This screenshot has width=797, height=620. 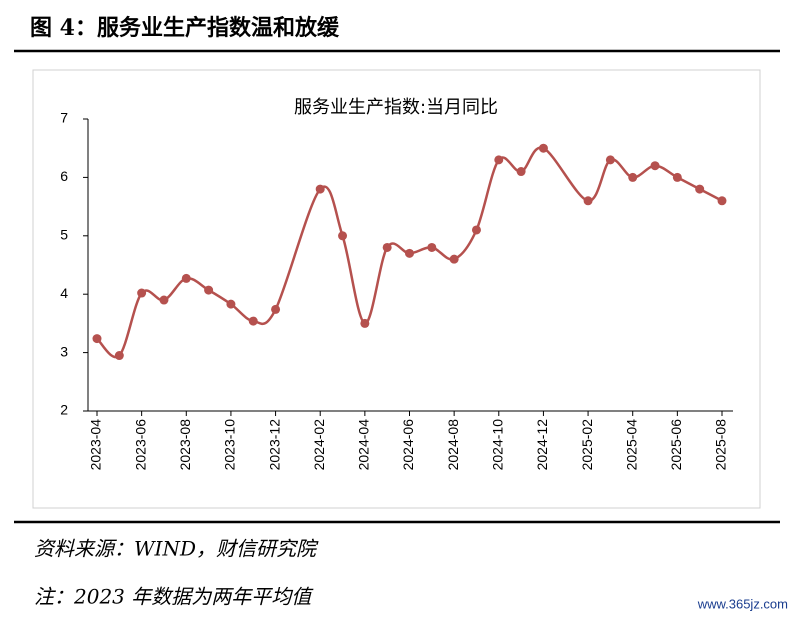 What do you see at coordinates (140, 445) in the screenshot?
I see `x-tick-label: 2023-06` at bounding box center [140, 445].